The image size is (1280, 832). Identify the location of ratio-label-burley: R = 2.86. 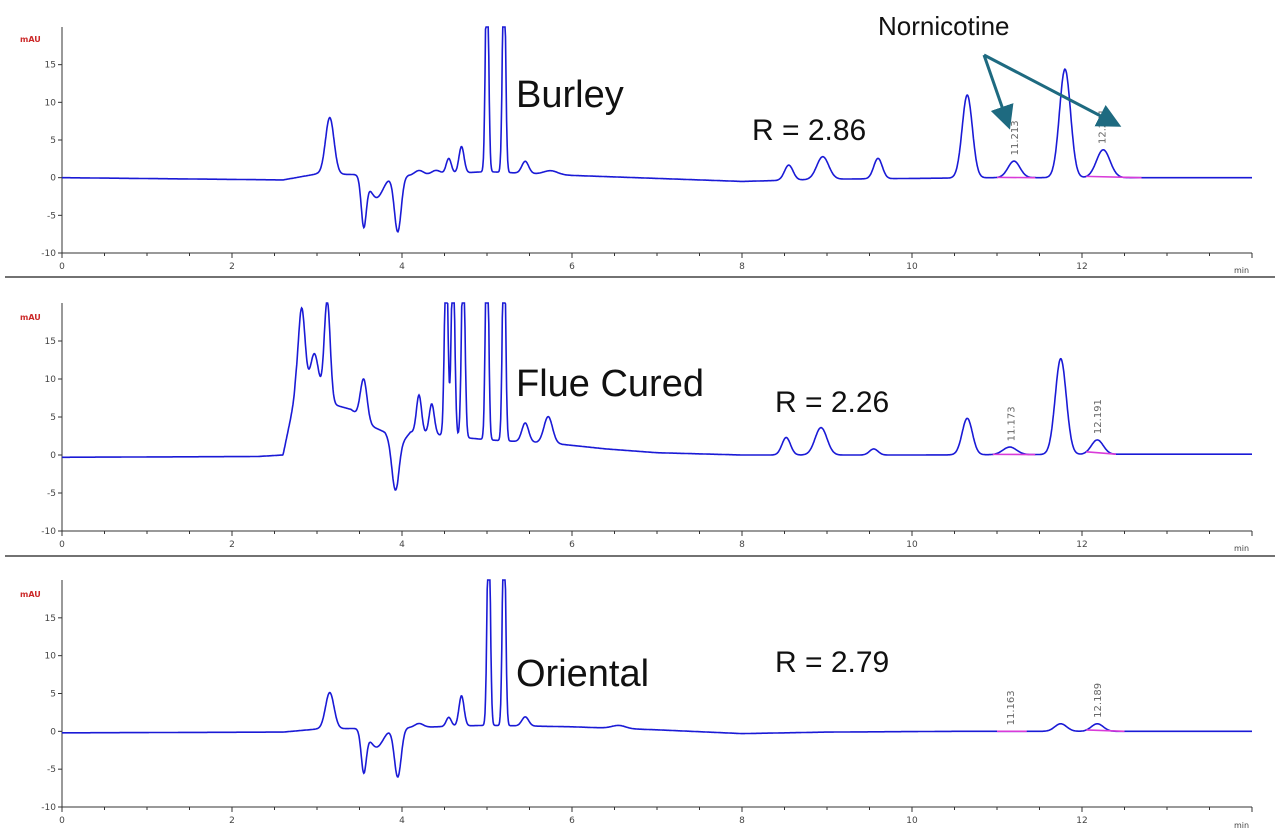
(809, 130).